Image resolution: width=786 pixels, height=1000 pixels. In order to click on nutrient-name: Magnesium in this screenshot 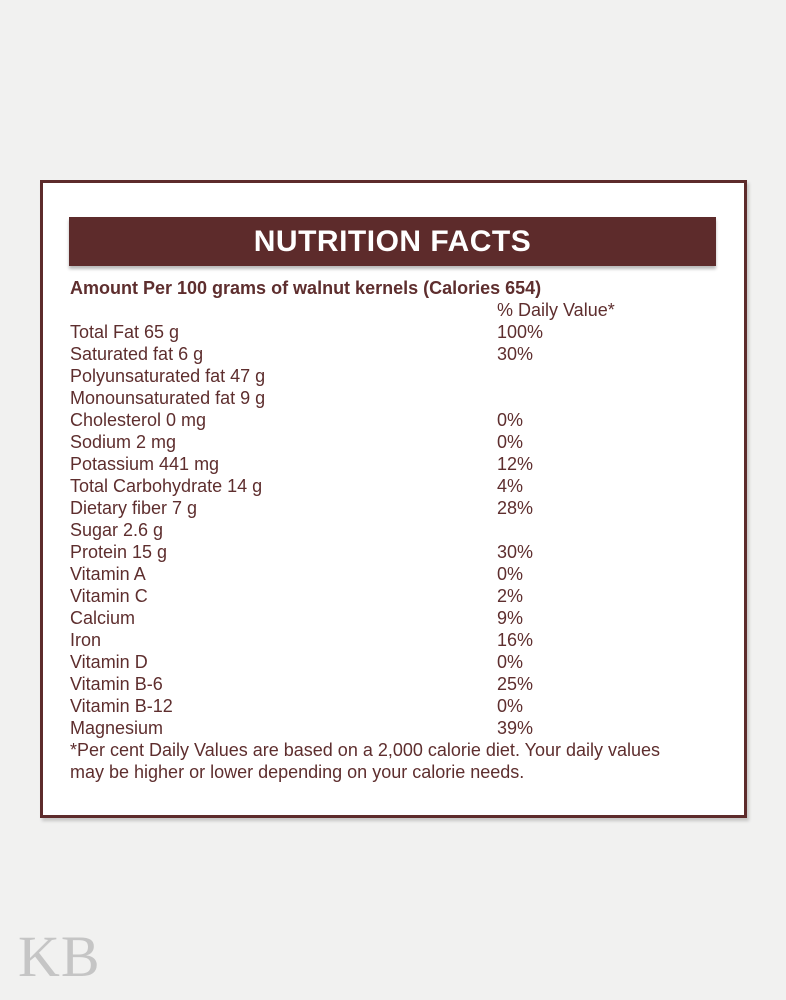, I will do `click(117, 728)`.